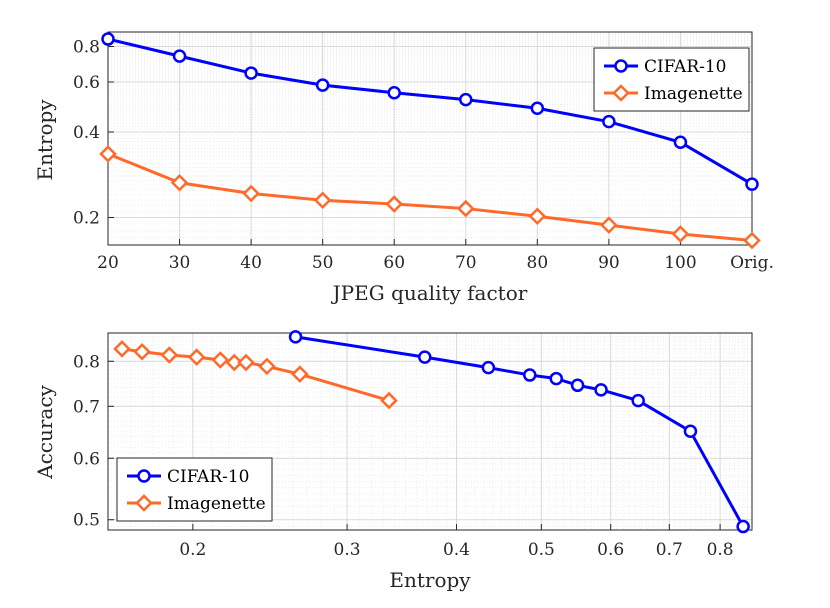  Describe the element at coordinates (347, 550) in the screenshot. I see `x-tick-label: 0.3` at that location.